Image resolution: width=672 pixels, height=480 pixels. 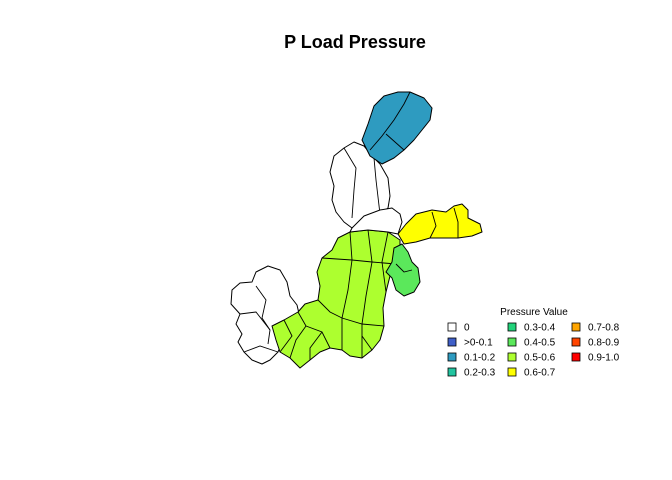 I want to click on legend-label: 0.3-0.4, so click(x=540, y=328).